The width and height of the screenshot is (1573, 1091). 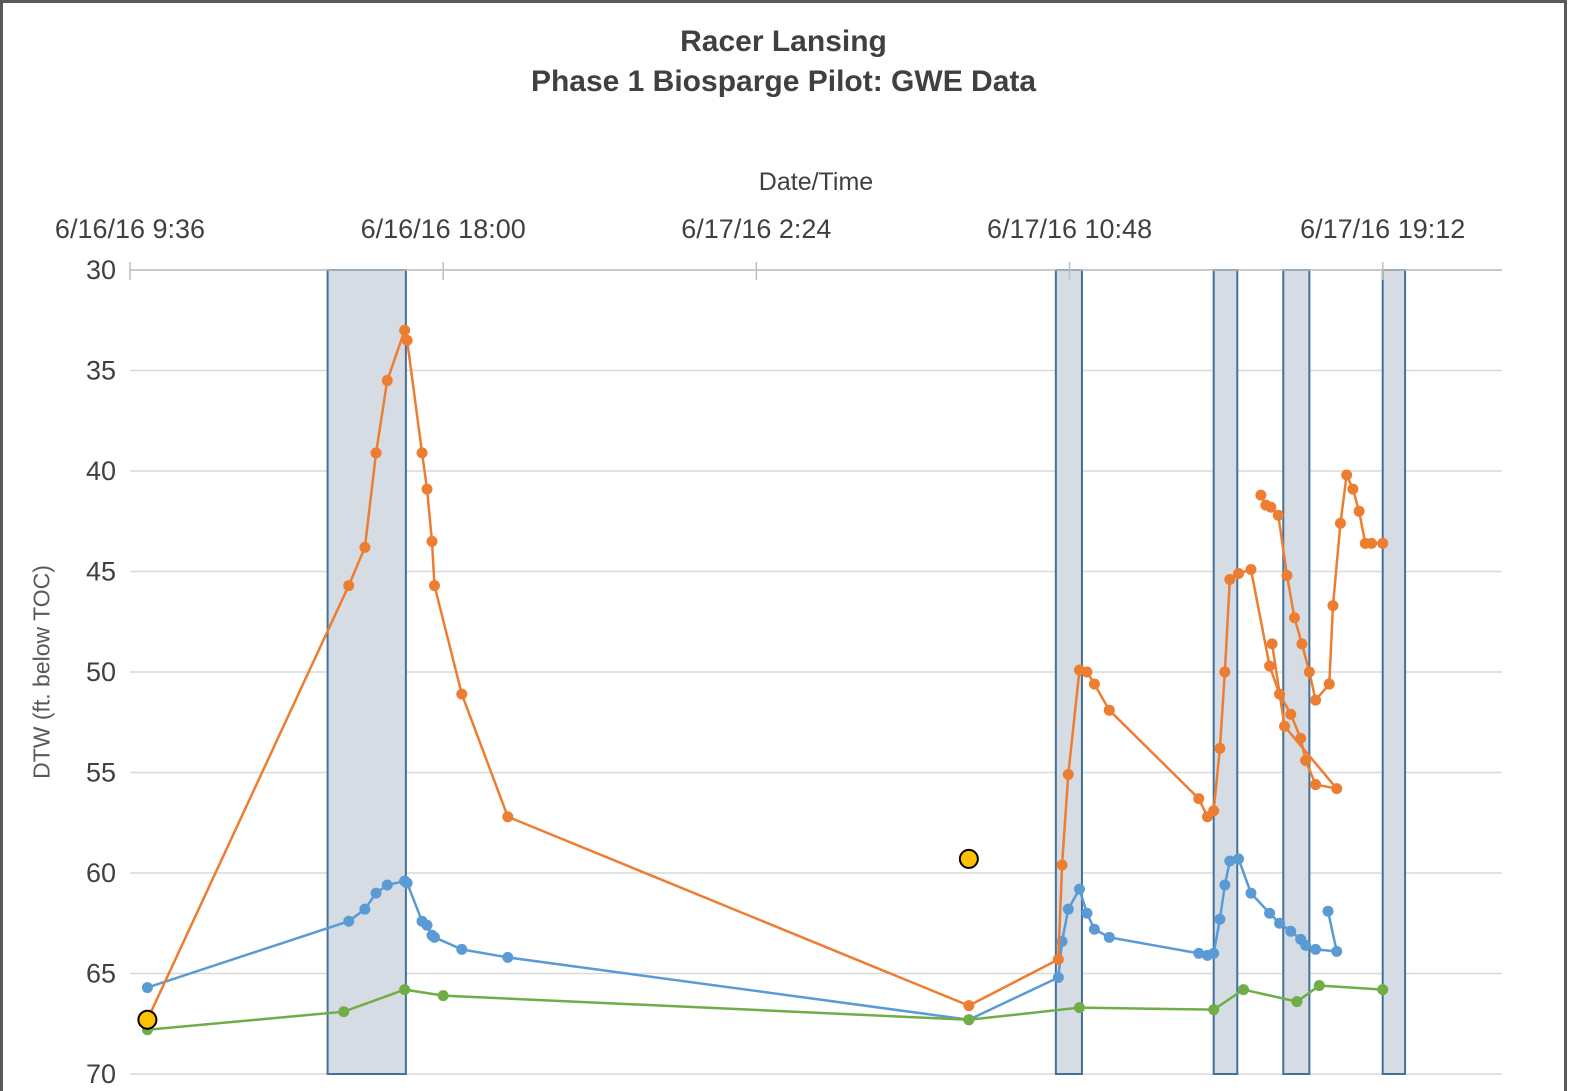 I want to click on x-tick-label: 6/16/16 18:00, so click(x=443, y=229).